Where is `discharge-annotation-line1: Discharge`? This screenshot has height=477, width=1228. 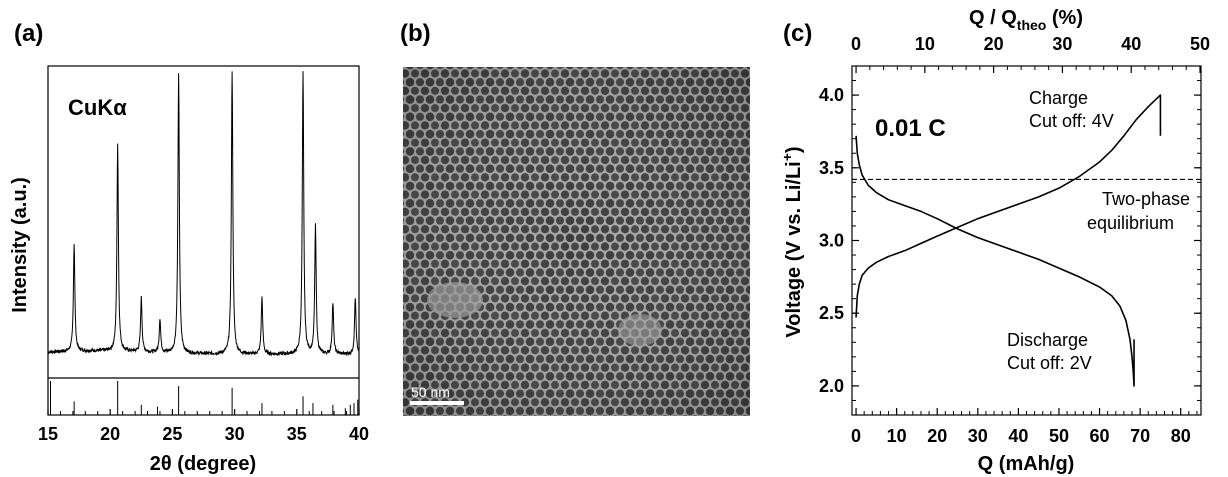
discharge-annotation-line1: Discharge is located at coordinates (1047, 340).